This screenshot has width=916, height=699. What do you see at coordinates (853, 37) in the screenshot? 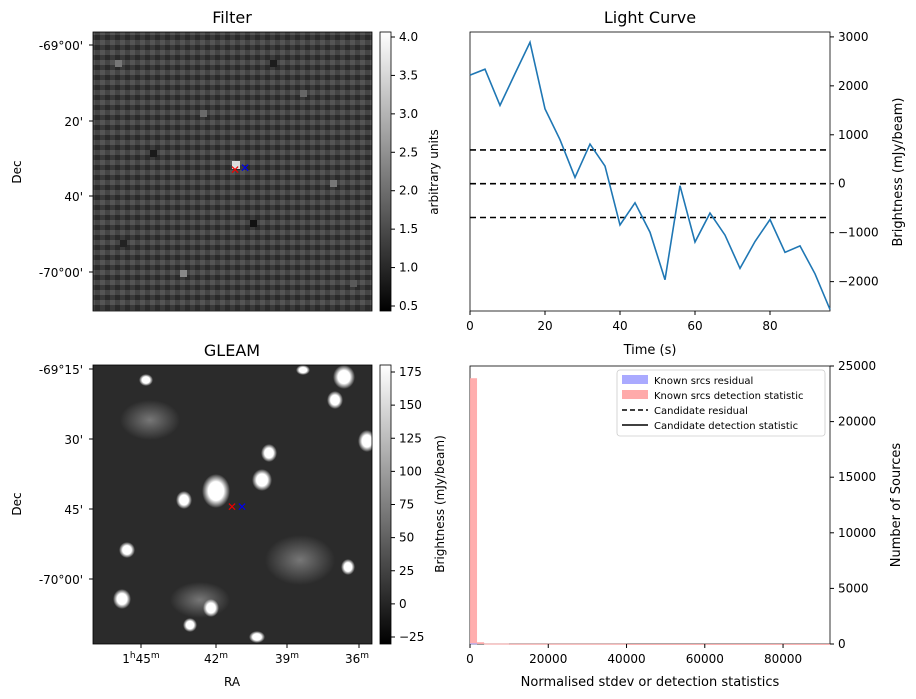
I see `y-tick-label: 3000` at bounding box center [853, 37].